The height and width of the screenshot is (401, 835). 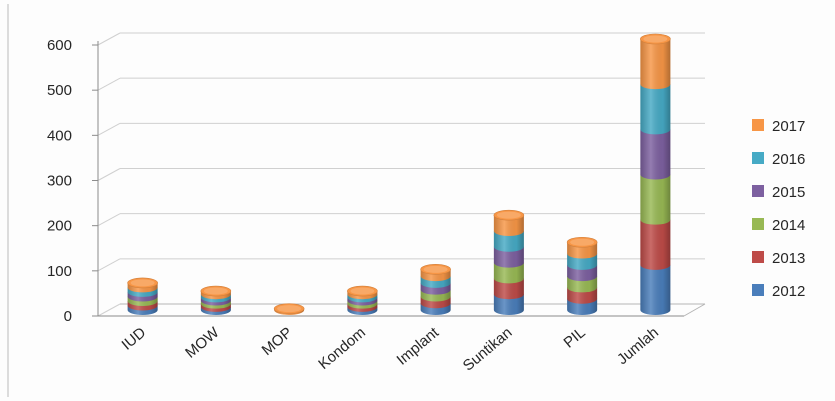 I want to click on bar-top-highlight-iud, so click(x=142, y=283).